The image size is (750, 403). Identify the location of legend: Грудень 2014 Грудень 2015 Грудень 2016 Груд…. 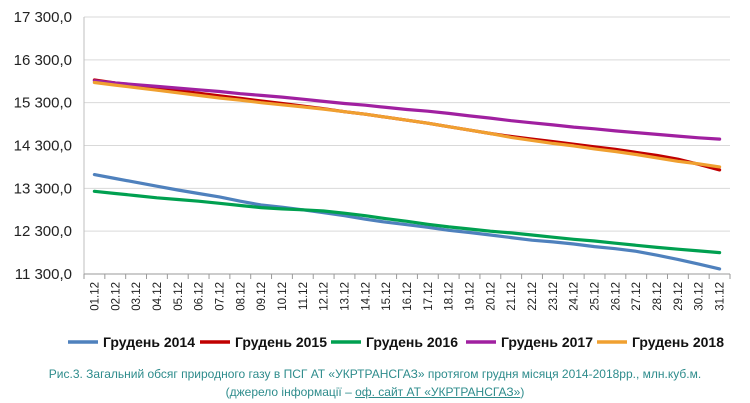
(396, 342).